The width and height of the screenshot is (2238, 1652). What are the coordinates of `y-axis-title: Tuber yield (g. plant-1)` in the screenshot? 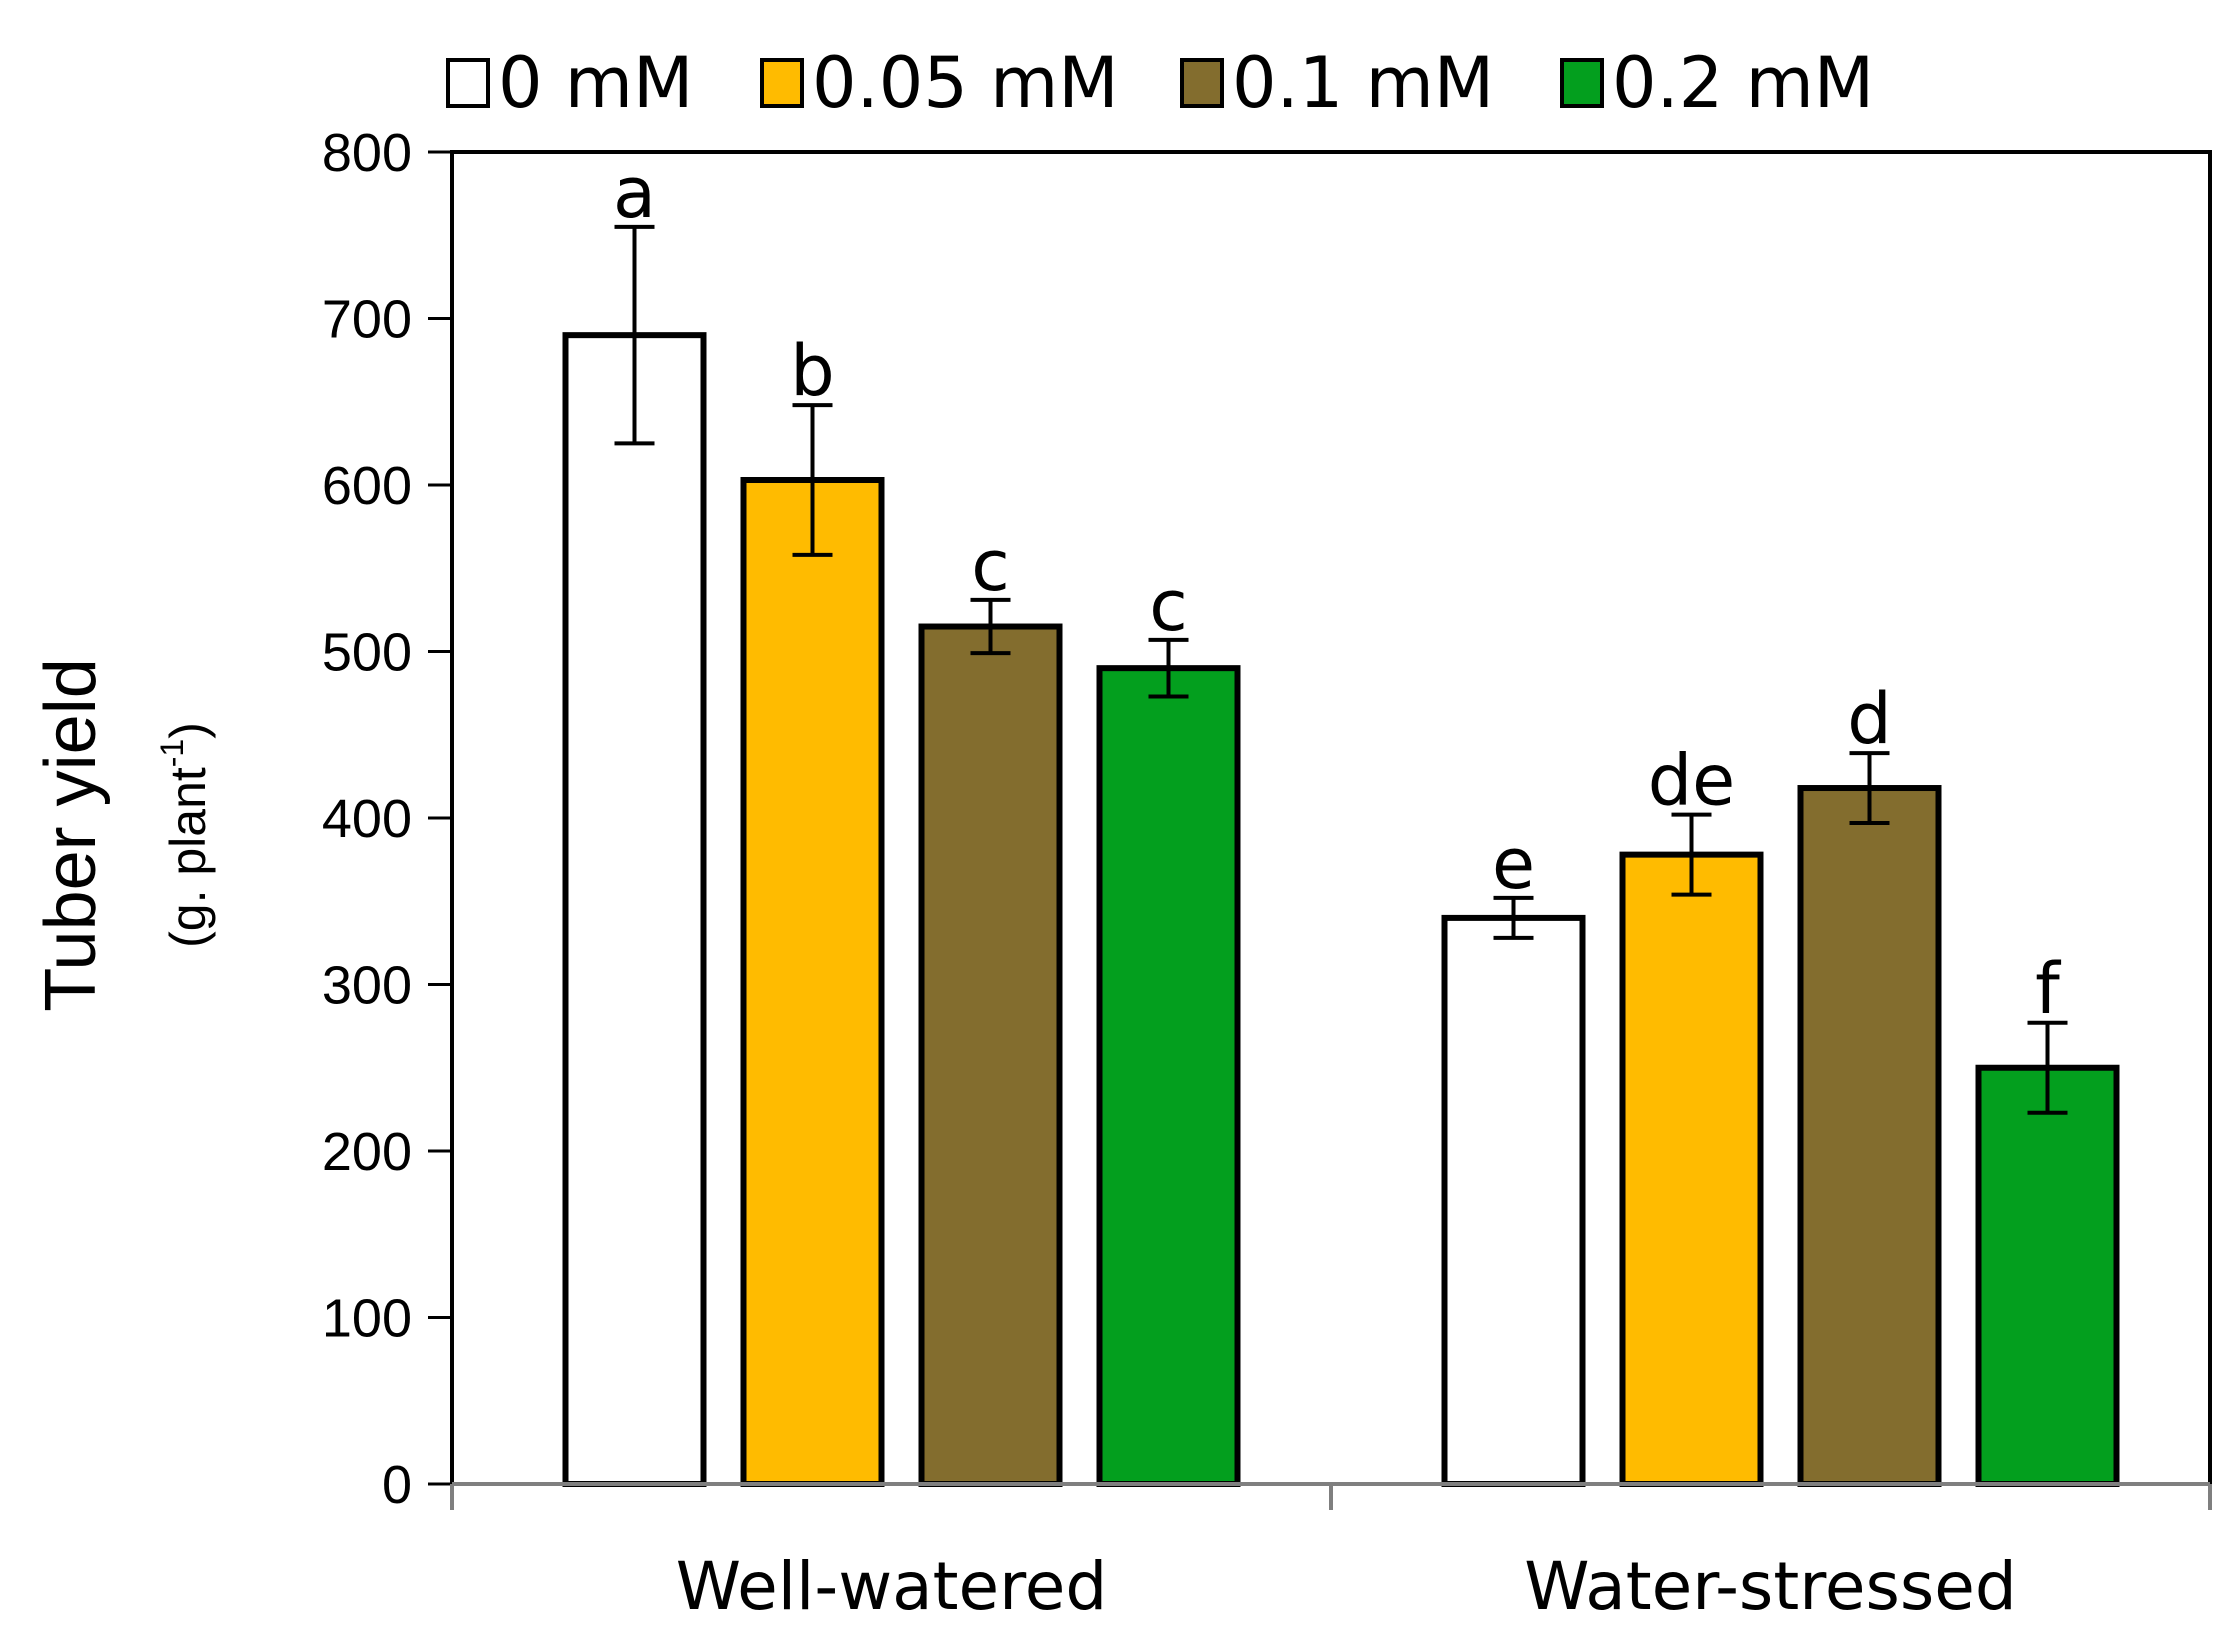 It's located at (123, 835).